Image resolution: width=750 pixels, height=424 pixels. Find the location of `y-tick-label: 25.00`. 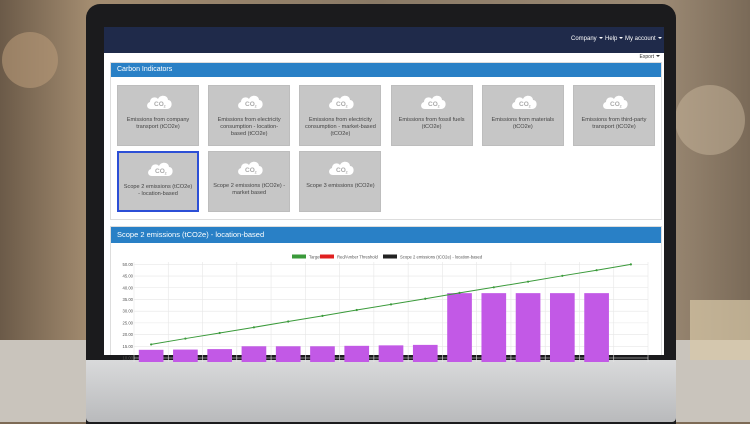

y-tick-label: 25.00 is located at coordinates (128, 322).